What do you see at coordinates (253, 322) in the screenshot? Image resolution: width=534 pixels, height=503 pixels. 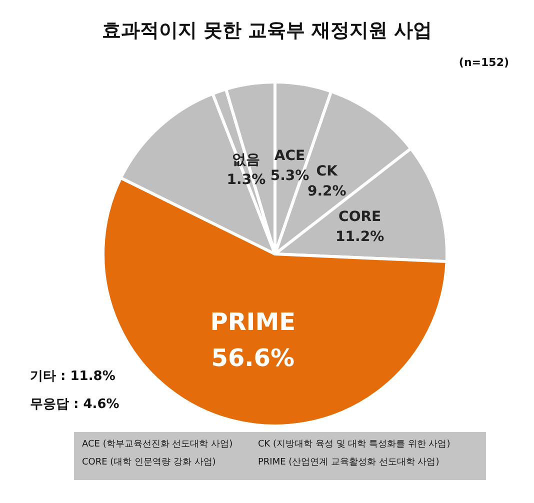 I see `slice-label: PRIME` at bounding box center [253, 322].